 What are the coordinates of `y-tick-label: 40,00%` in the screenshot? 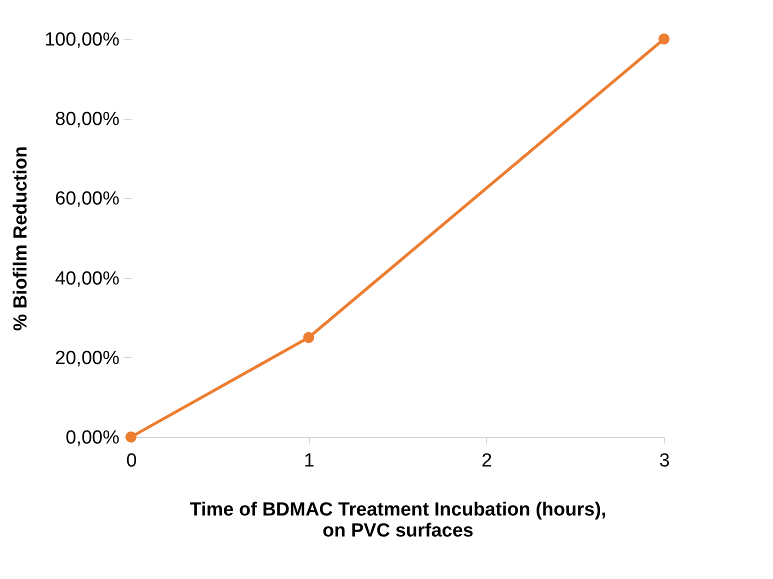 It's located at (87, 279).